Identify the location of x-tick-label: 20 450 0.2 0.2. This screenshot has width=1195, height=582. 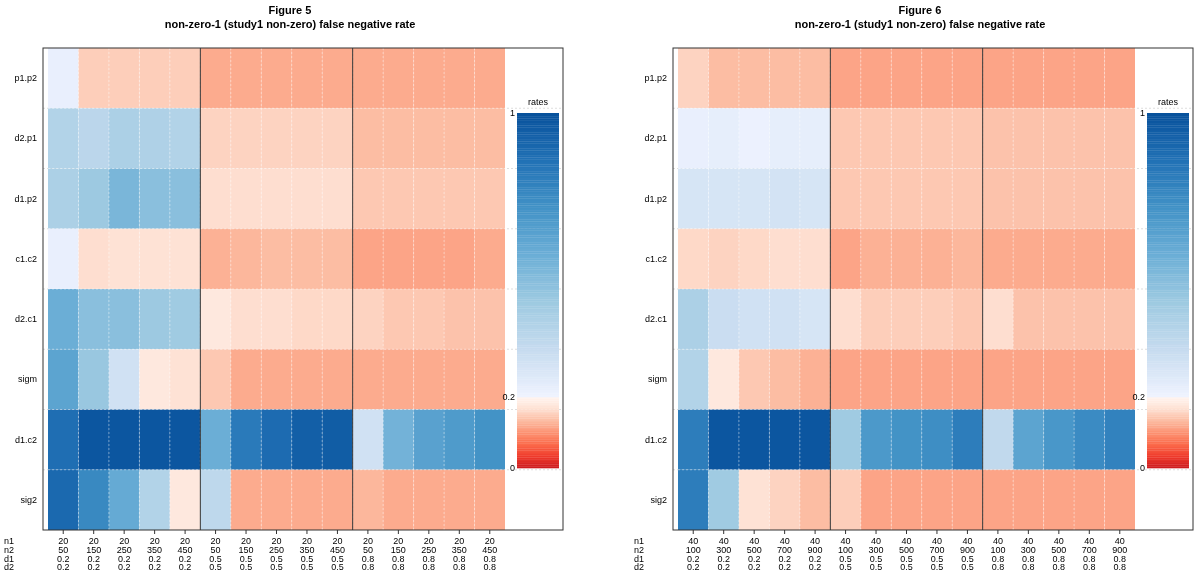
(185, 554).